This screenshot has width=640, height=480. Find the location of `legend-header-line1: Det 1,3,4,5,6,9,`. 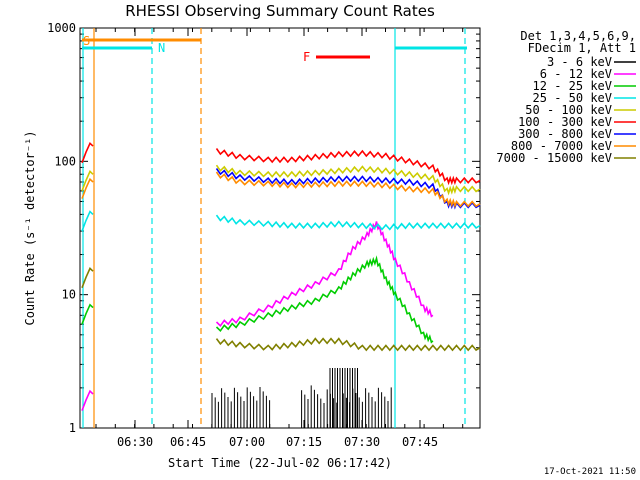

legend-header-line1: Det 1,3,4,5,6,9, is located at coordinates (578, 36).